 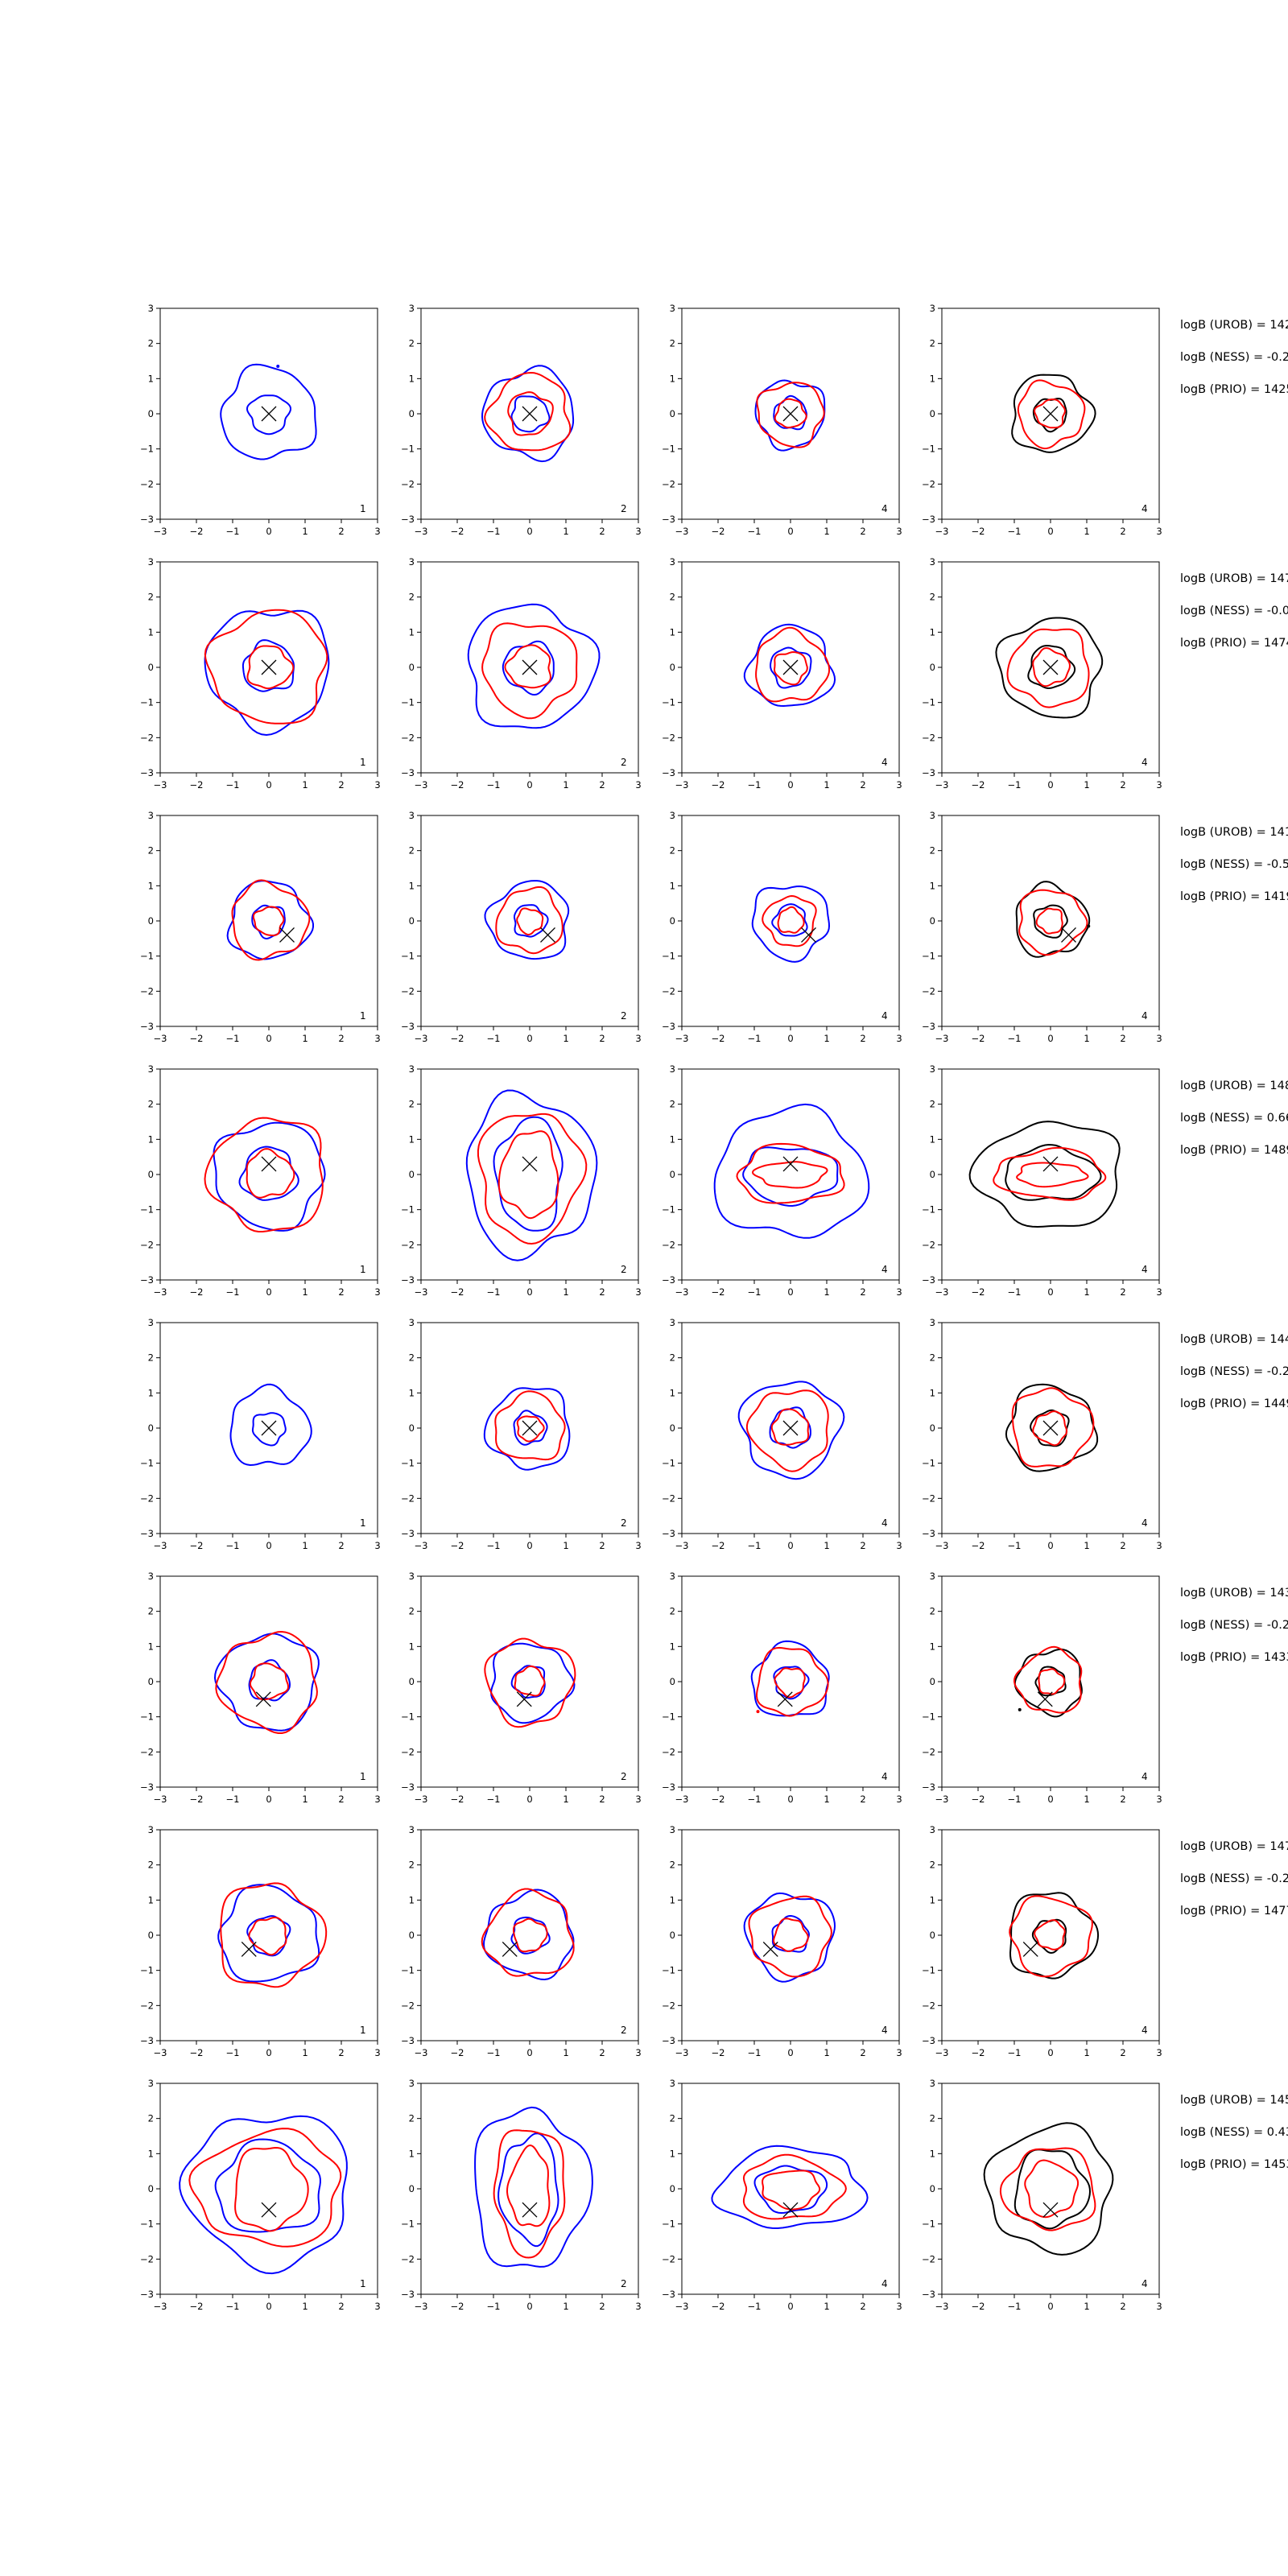 What do you see at coordinates (1234, 1339) in the screenshot?
I see `logb-annotation: logB (UROB) = 144` at bounding box center [1234, 1339].